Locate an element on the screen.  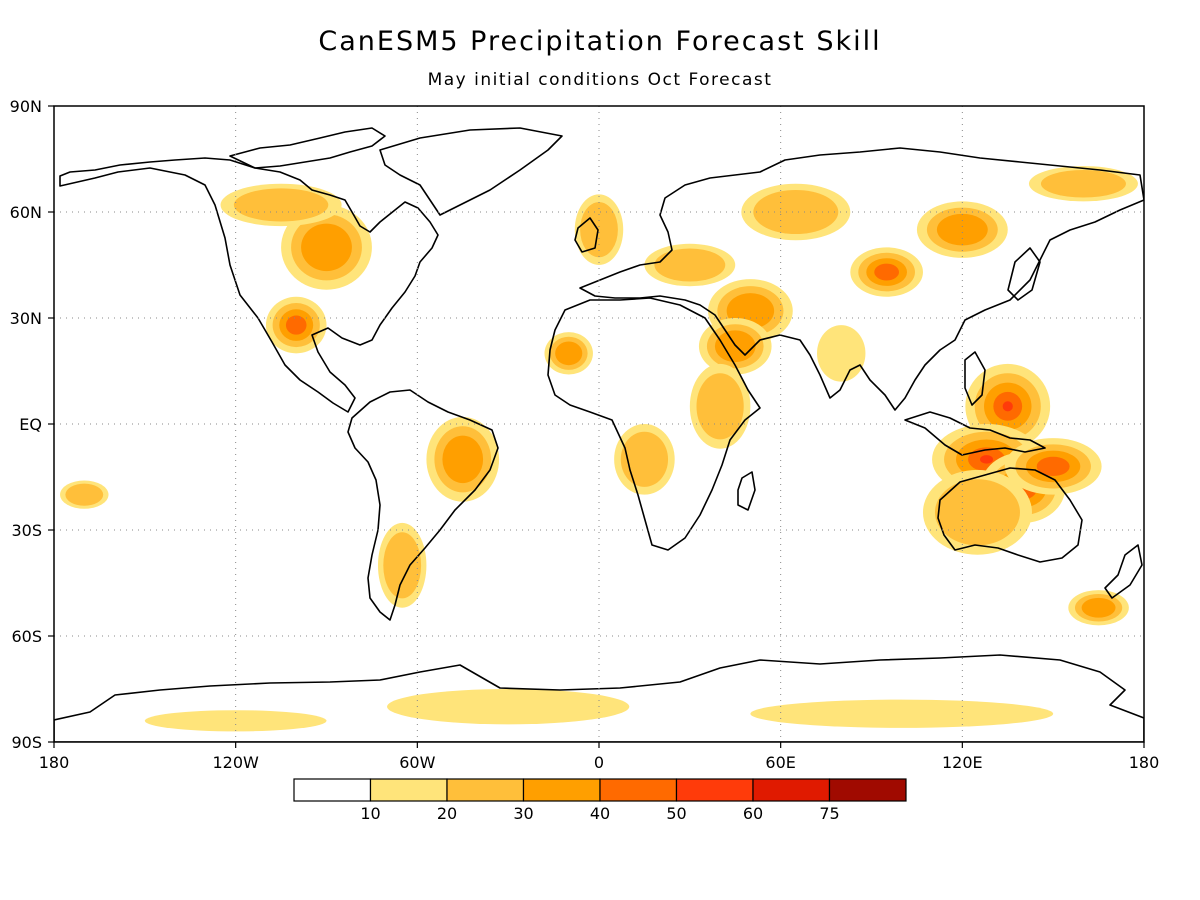
coastline-japan is located at coordinates (1024, 274).